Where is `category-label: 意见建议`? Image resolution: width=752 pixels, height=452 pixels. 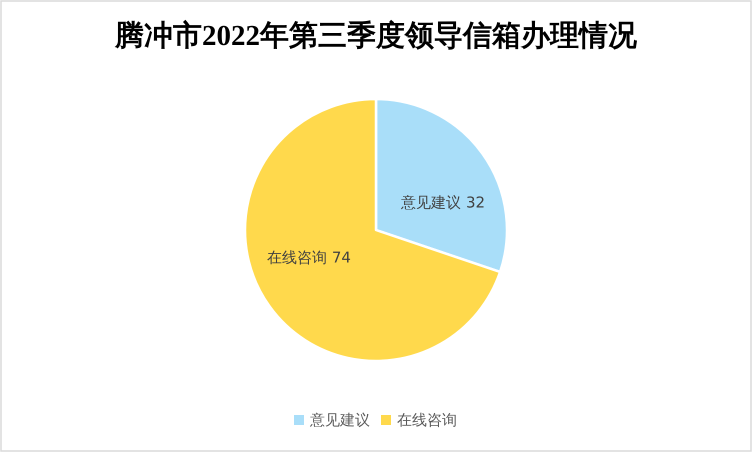 category-label: 意见建议 is located at coordinates (431, 203).